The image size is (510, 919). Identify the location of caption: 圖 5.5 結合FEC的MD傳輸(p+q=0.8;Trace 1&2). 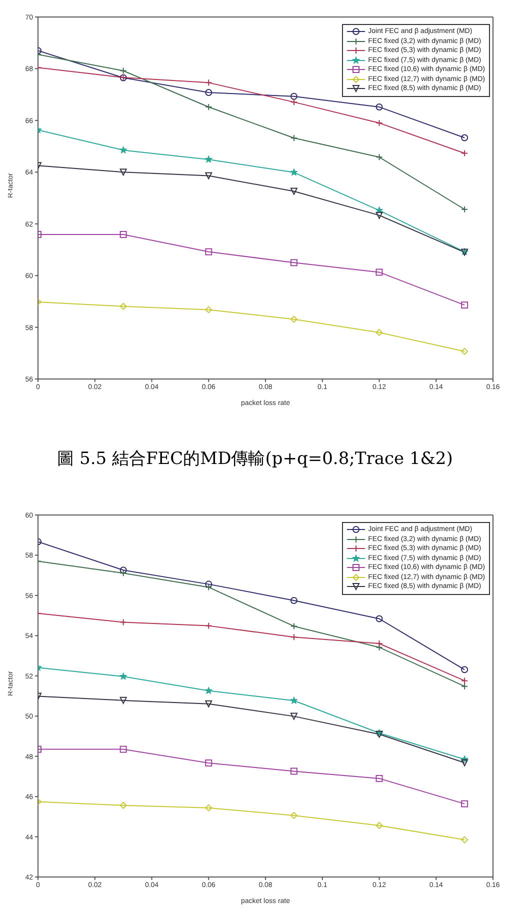
(255, 459).